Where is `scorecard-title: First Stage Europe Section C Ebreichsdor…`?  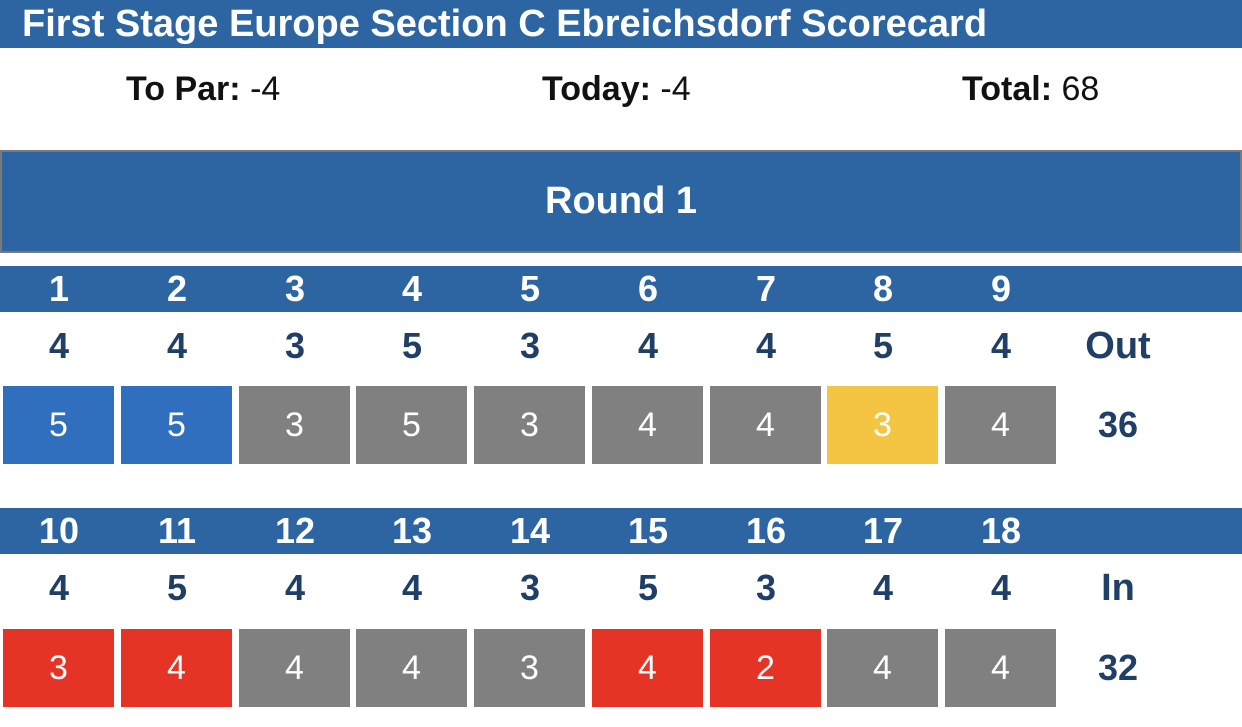 scorecard-title: First Stage Europe Section C Ebreichsdor… is located at coordinates (621, 24).